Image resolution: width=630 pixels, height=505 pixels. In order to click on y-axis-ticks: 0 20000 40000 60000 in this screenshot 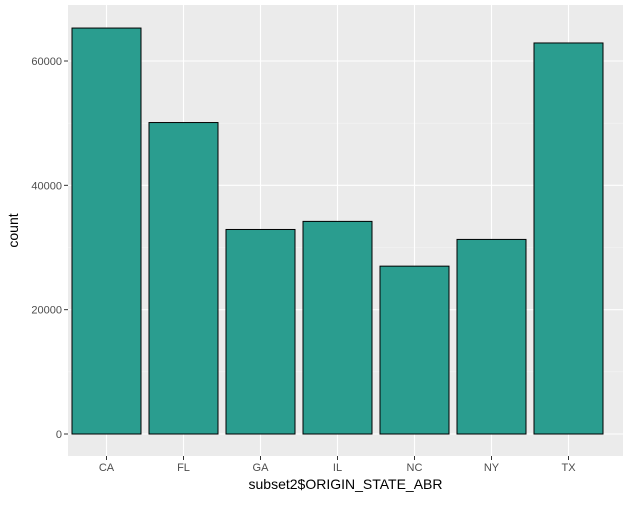, I will do `click(49, 248)`.